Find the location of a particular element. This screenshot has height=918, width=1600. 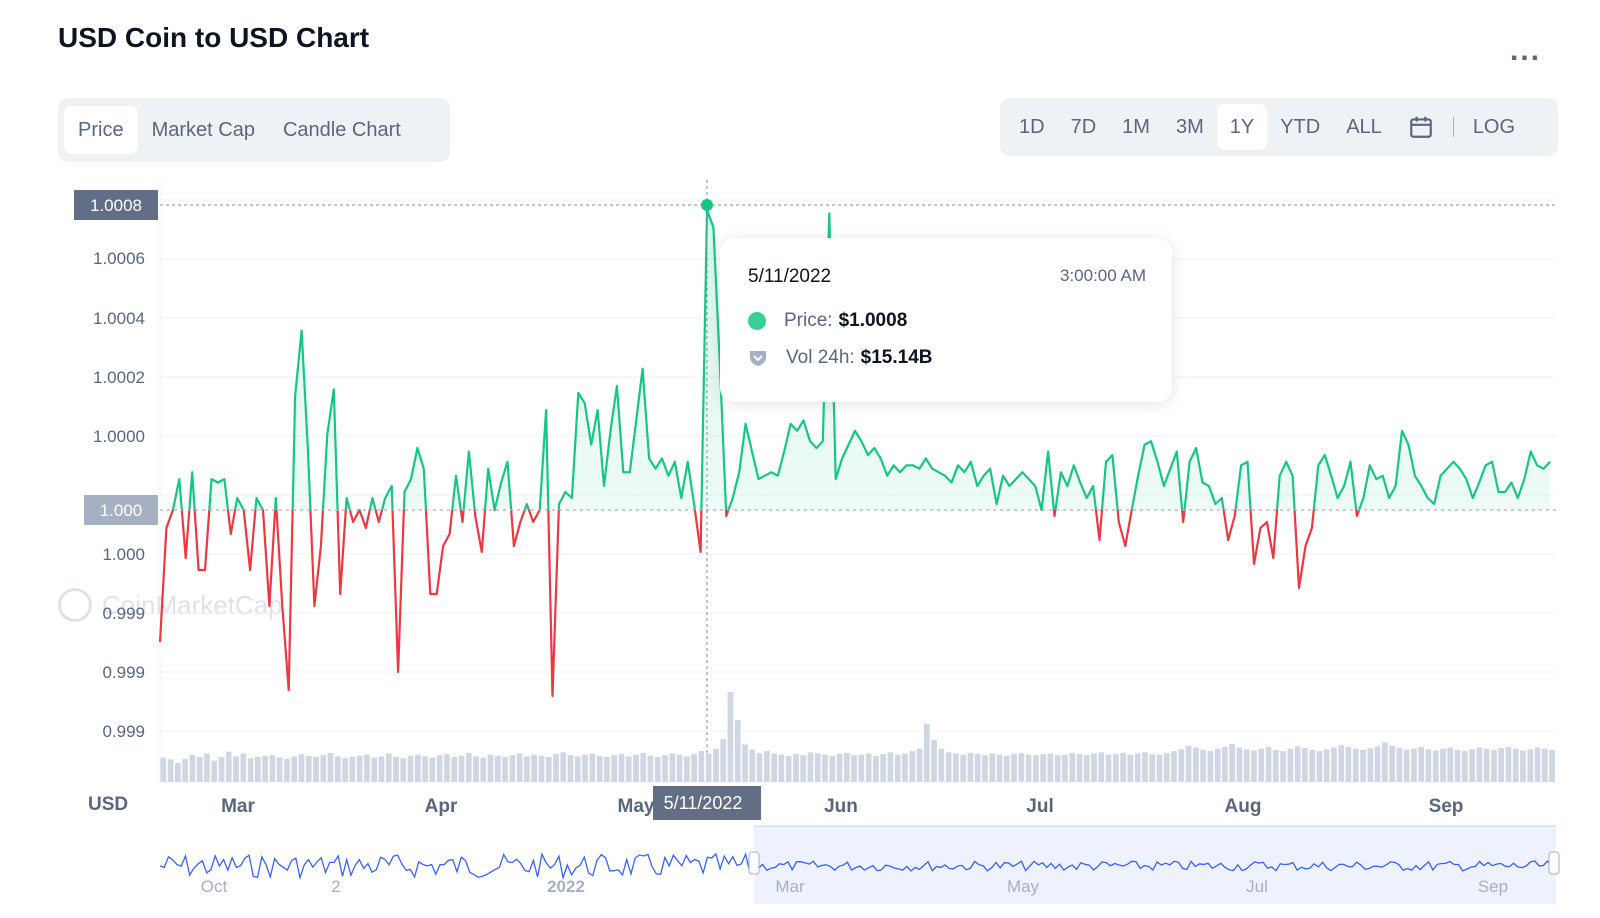

calendar-button is located at coordinates (1421, 127).